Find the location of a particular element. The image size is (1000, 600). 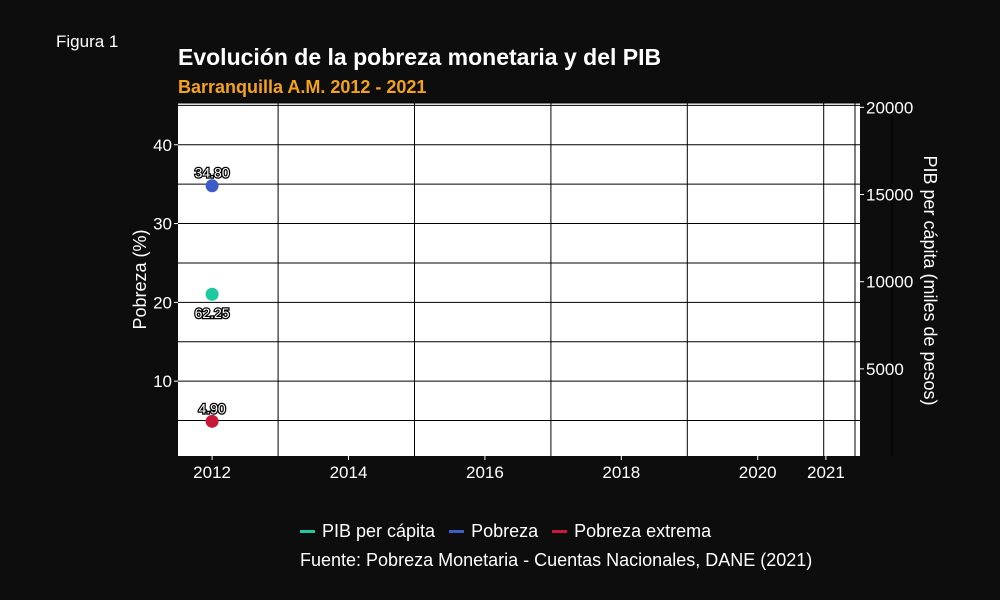

legend: PIB per cápita Pobreza Pobreza extrema is located at coordinates (505, 531).